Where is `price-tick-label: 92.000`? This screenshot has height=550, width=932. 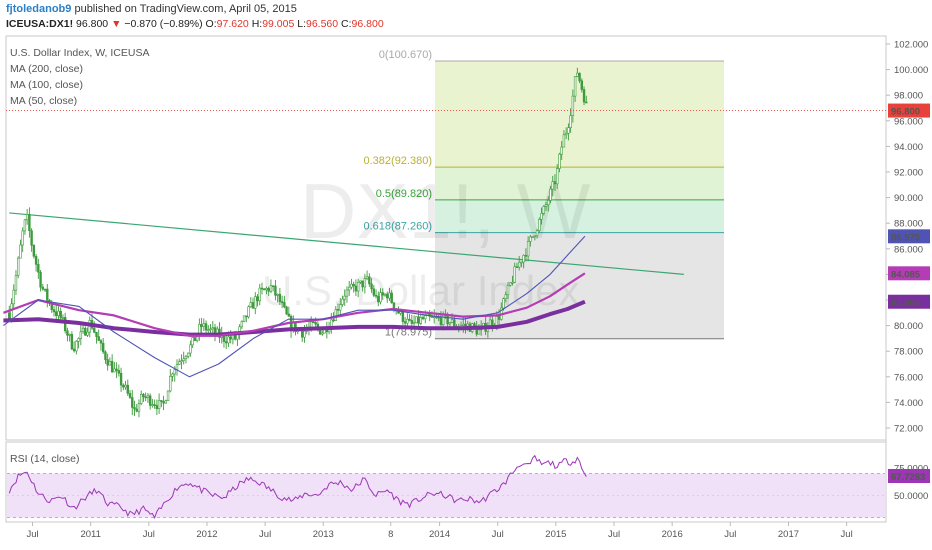
price-tick-label: 92.000 is located at coordinates (908, 173).